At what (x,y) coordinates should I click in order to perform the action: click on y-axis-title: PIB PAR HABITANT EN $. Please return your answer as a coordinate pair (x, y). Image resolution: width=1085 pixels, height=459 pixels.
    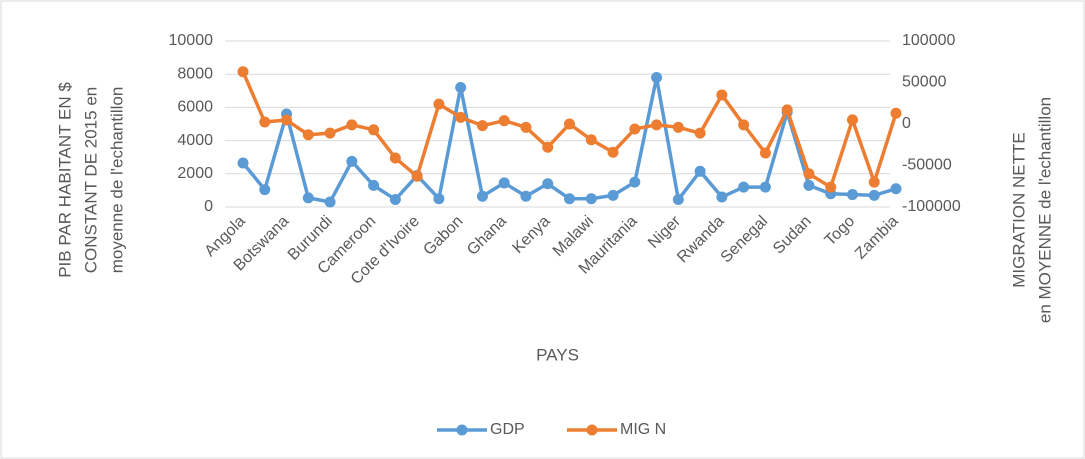
    Looking at the image, I should click on (64, 180).